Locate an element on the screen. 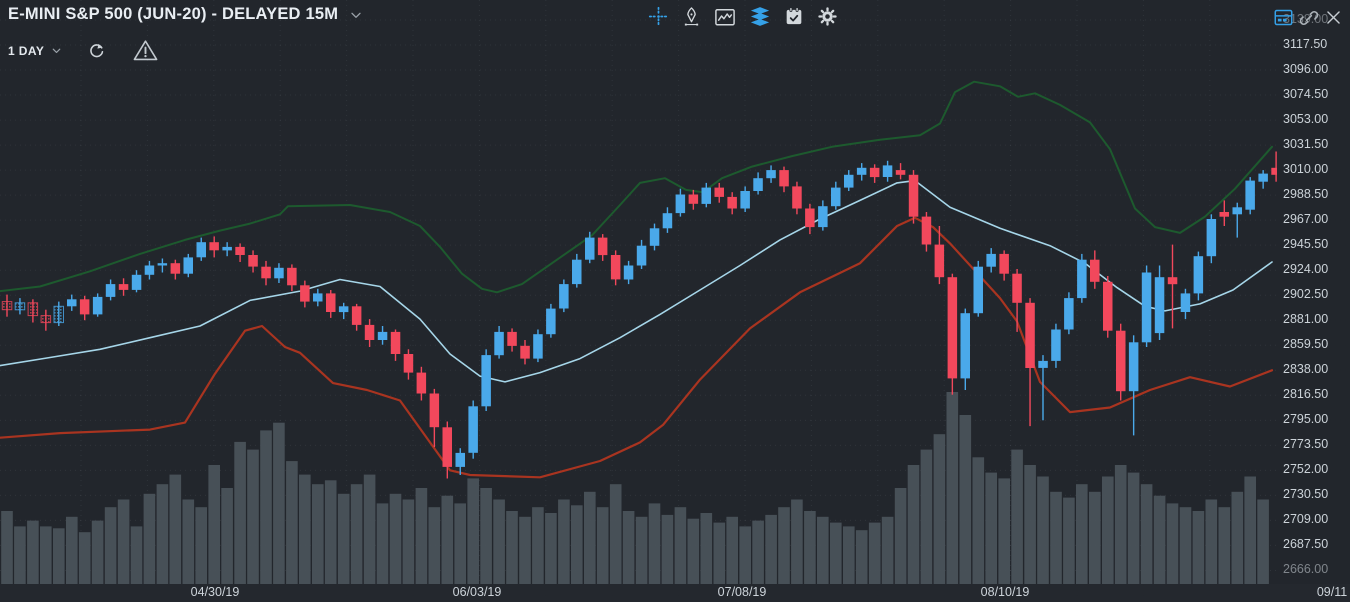 Image resolution: width=1350 pixels, height=602 pixels. date-tick-label: 07/08/19 is located at coordinates (742, 592).